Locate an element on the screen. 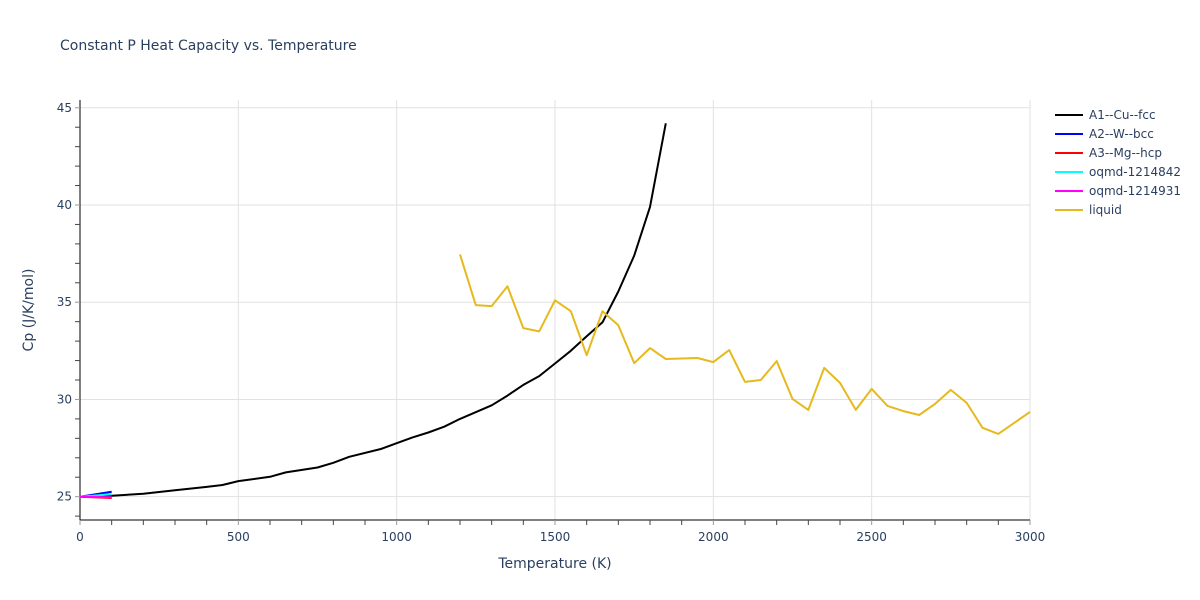  y-tick-label: 35 is located at coordinates (64, 302).